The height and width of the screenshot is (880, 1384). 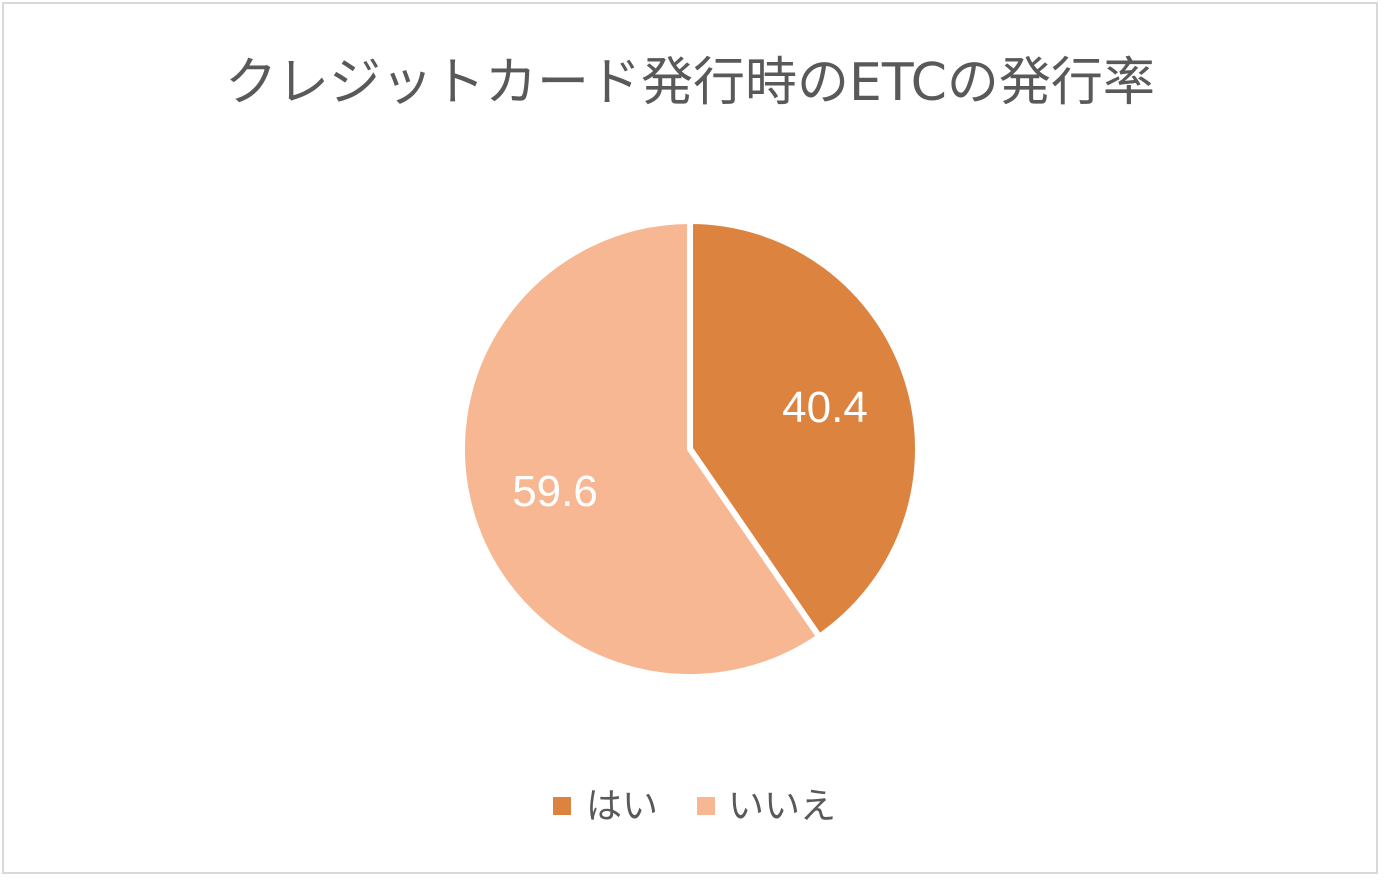 What do you see at coordinates (555, 491) in the screenshot?
I see `data-label-1: 59.6` at bounding box center [555, 491].